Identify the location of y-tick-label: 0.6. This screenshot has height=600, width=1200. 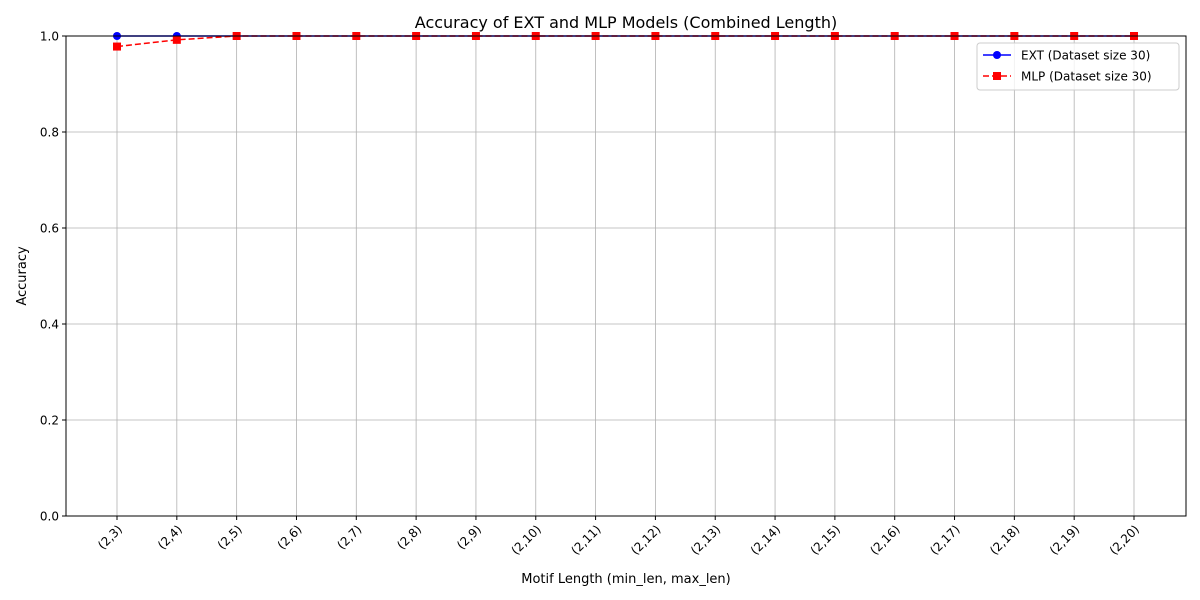
(49, 229).